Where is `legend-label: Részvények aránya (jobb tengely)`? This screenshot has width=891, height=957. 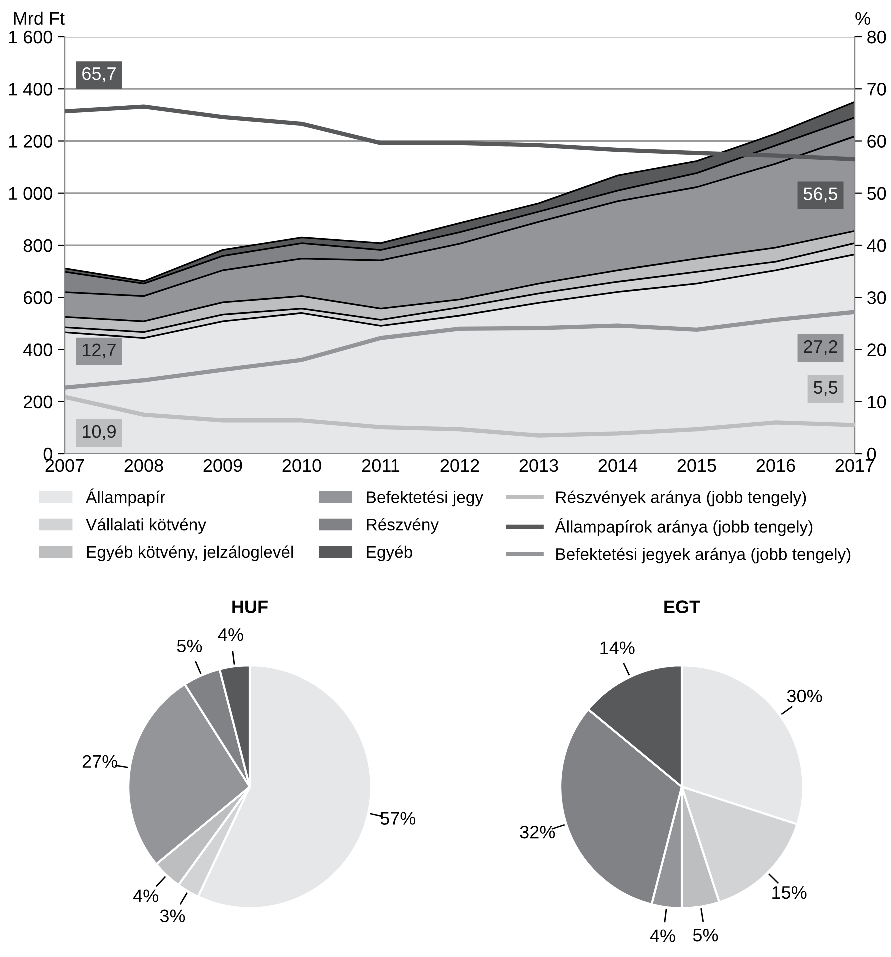
legend-label: Részvények aránya (jobb tengely) is located at coordinates (681, 498).